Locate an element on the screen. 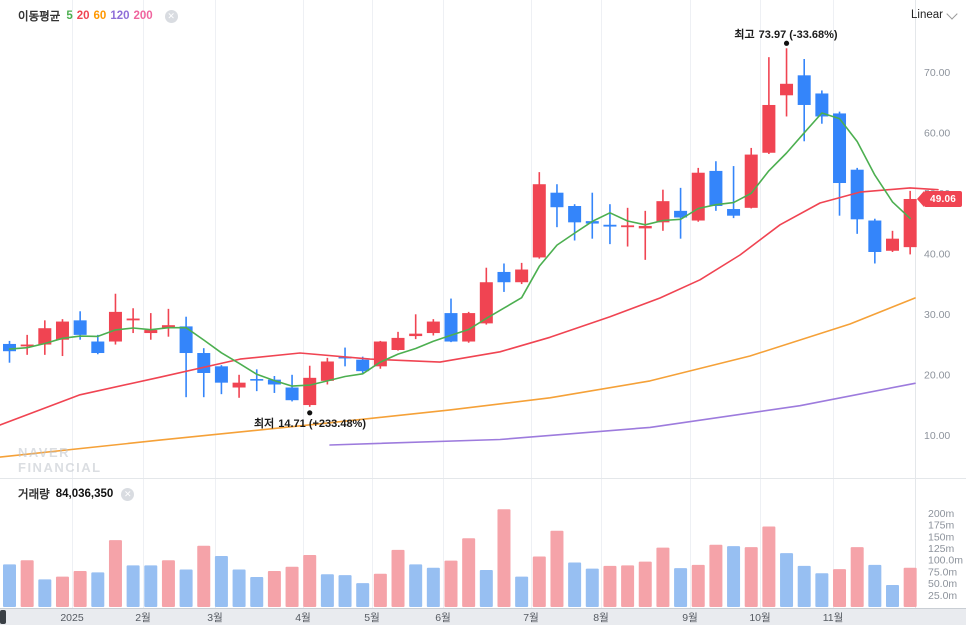 Image resolution: width=966 pixels, height=625 pixels. scale-selector: Linear is located at coordinates (934, 14).